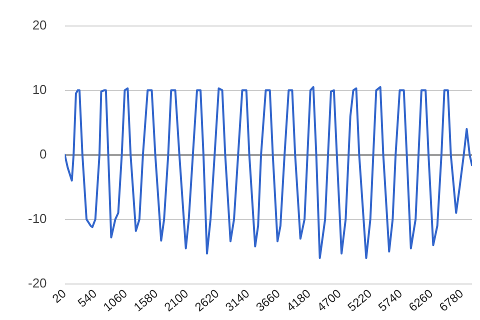 The width and height of the screenshot is (480, 320). Describe the element at coordinates (37, 282) in the screenshot. I see `y-tick-label: -20` at that location.